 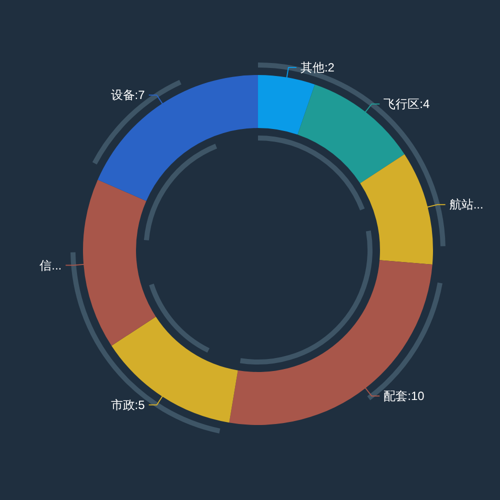 I want to click on slice-label: 飞行区:4, so click(x=407, y=104).